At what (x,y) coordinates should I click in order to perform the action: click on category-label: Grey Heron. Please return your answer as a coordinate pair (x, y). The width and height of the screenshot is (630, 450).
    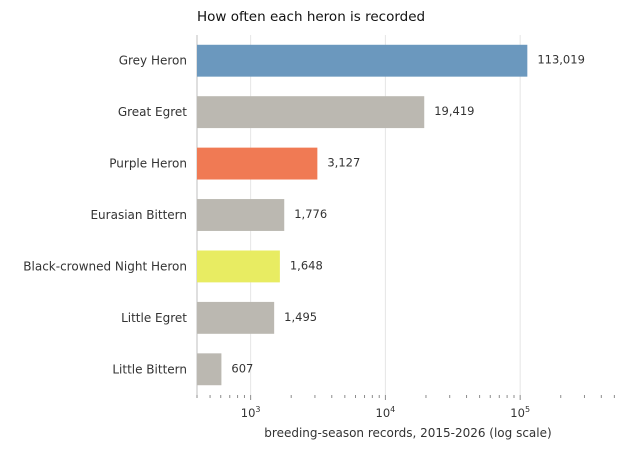
    Looking at the image, I should click on (153, 61).